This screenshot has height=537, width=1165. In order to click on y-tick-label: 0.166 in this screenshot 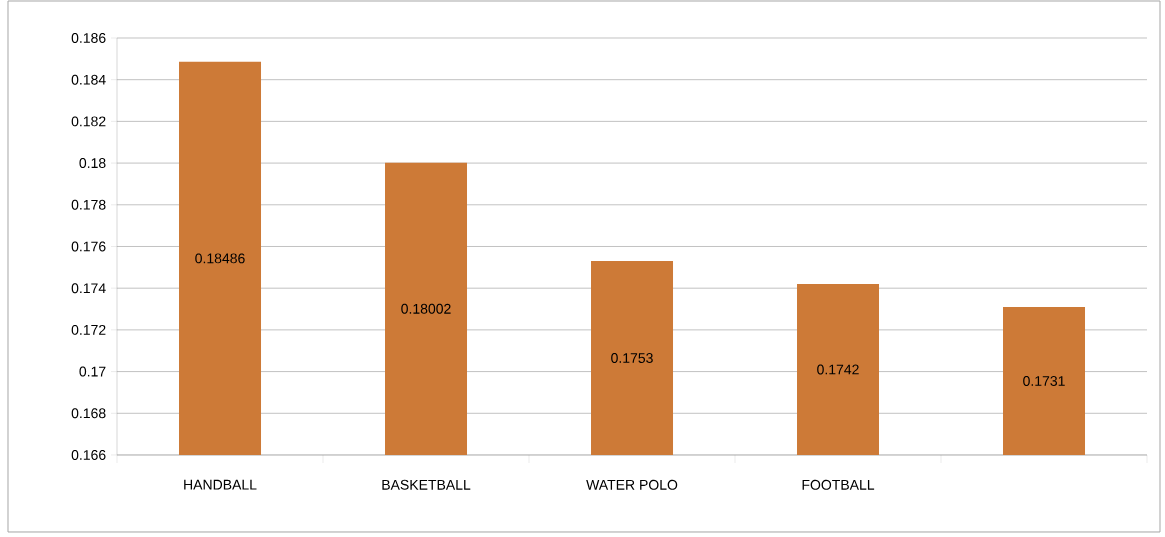, I will do `click(88, 455)`.